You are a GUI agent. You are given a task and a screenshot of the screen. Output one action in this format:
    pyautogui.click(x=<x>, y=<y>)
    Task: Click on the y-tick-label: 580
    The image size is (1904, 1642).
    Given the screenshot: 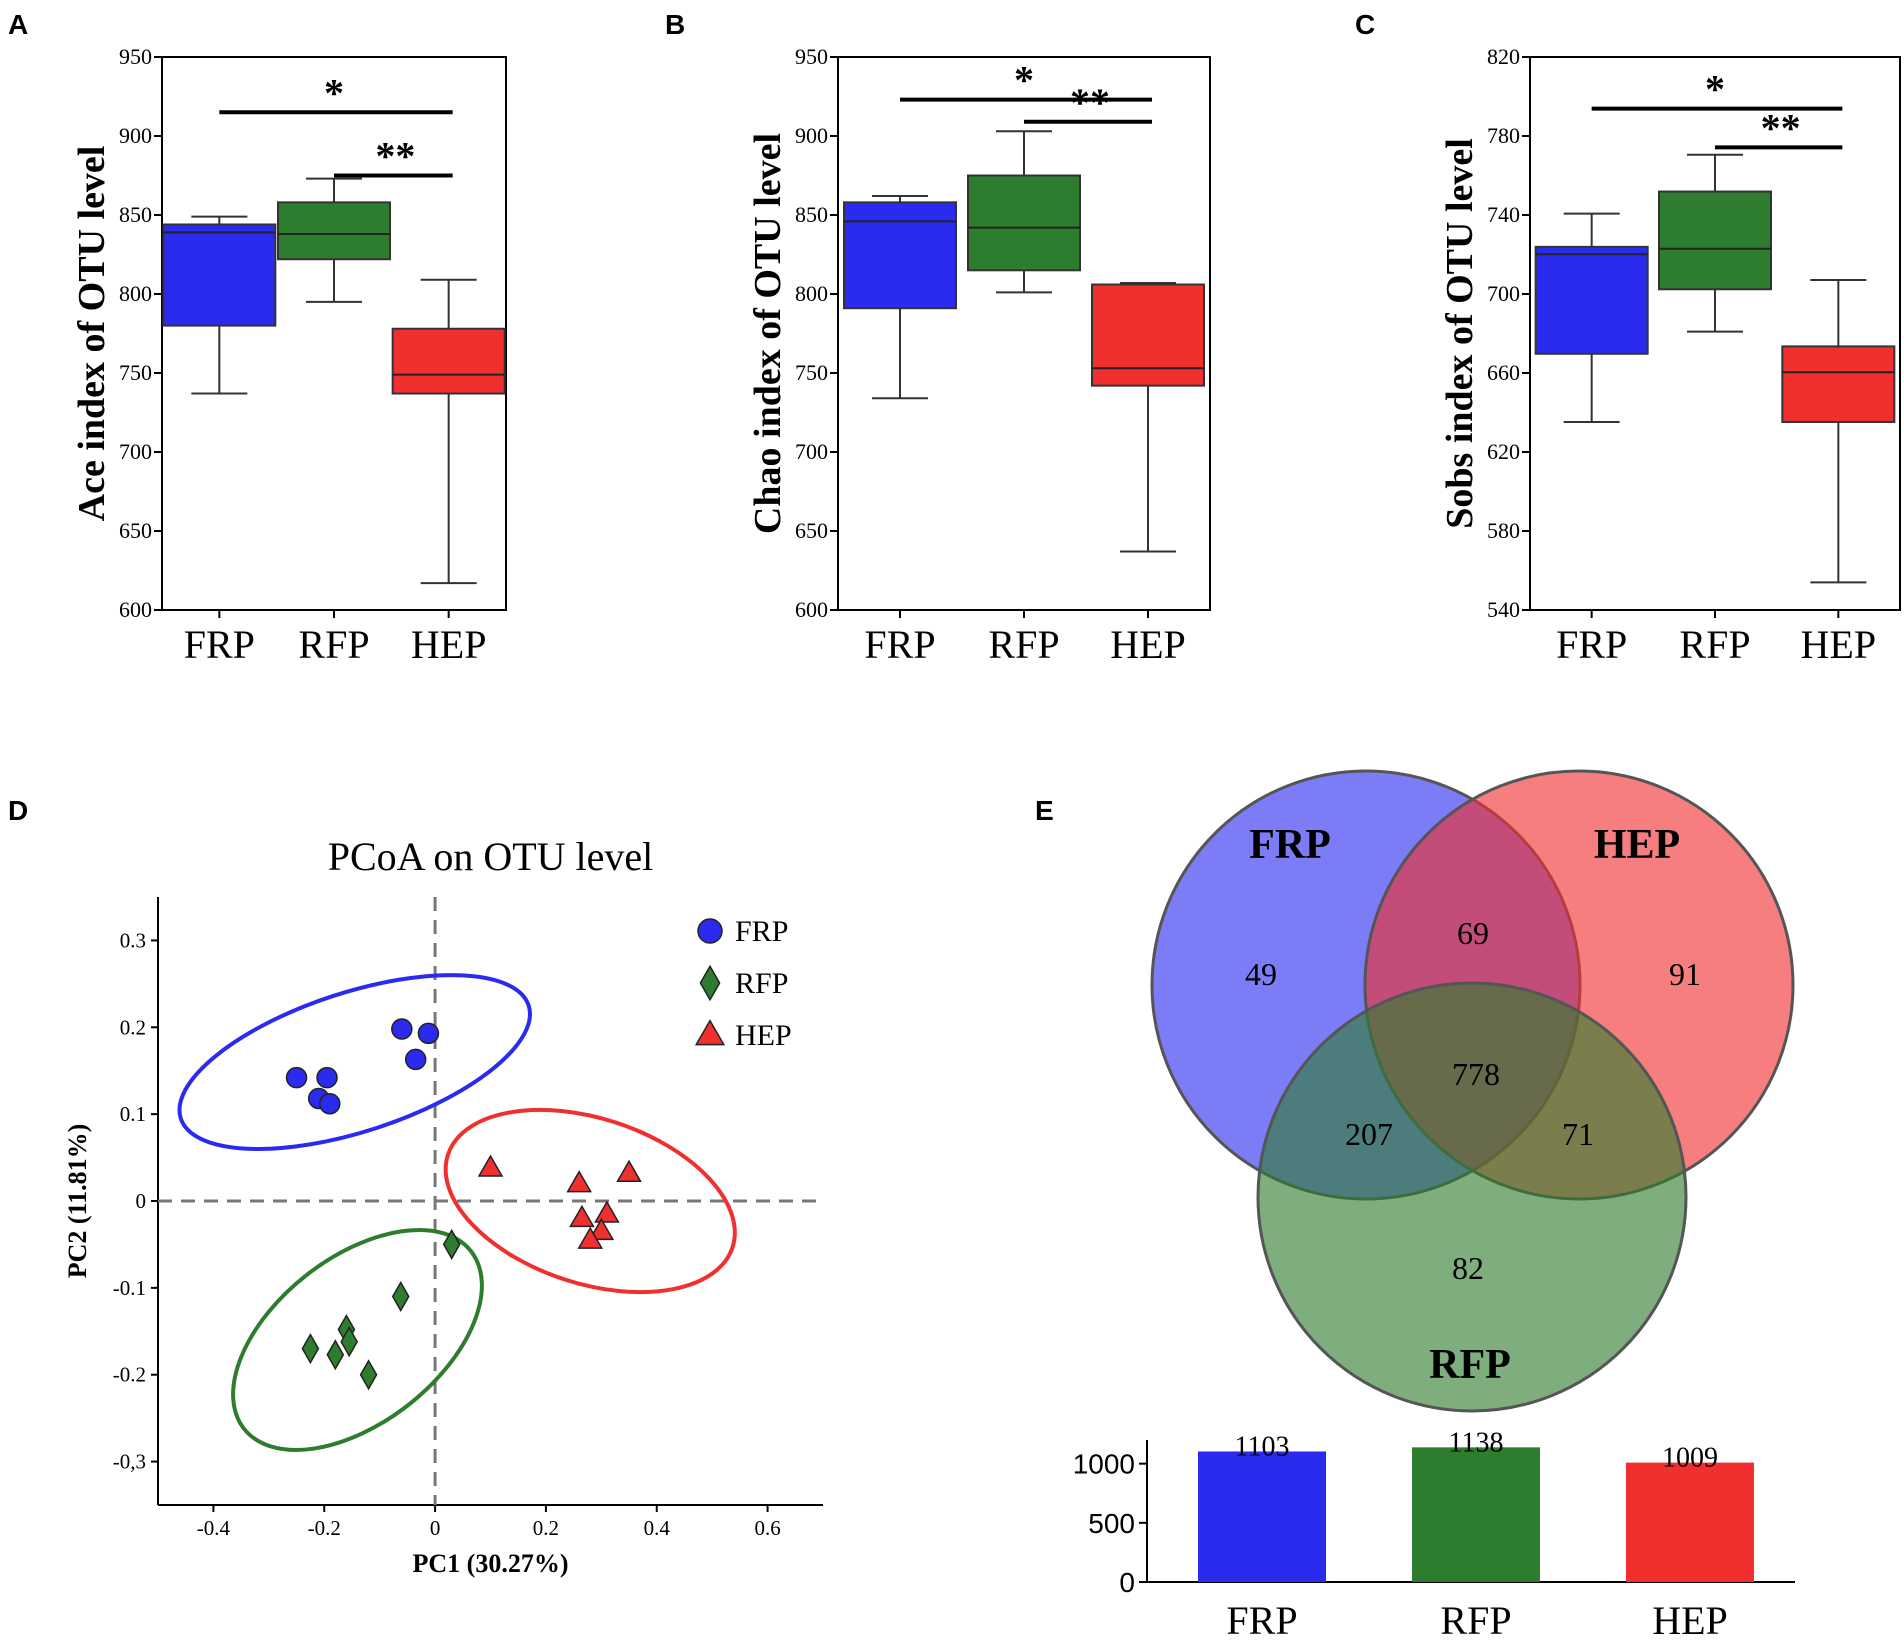 What is the action you would take?
    pyautogui.click(x=1503, y=530)
    